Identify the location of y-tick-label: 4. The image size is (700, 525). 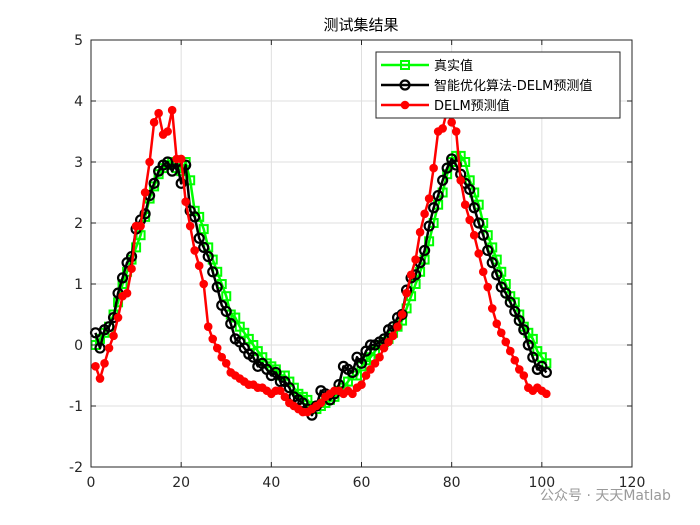
(78, 102).